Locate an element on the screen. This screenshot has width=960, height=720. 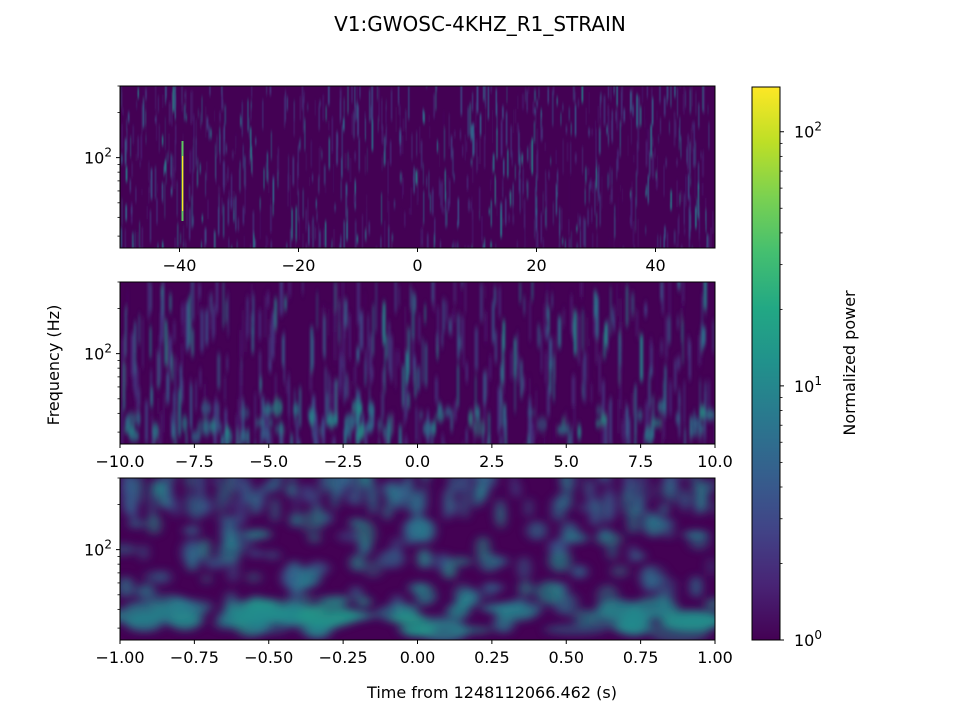
x-tick-label: 0.0 is located at coordinates (417, 461).